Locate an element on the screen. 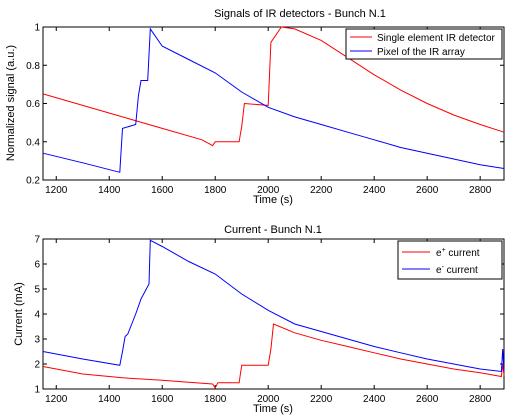 The height and width of the screenshot is (416, 516). y-tick-label: 0.4 is located at coordinates (33, 142).